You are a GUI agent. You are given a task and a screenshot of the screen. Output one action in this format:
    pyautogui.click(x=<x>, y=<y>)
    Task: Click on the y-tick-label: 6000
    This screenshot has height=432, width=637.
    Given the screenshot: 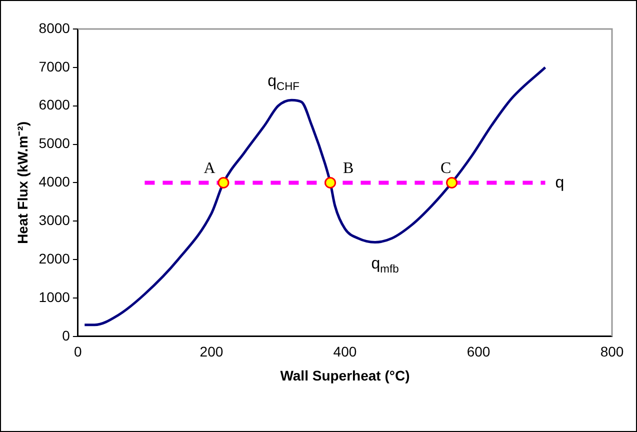 What is the action you would take?
    pyautogui.click(x=54, y=104)
    